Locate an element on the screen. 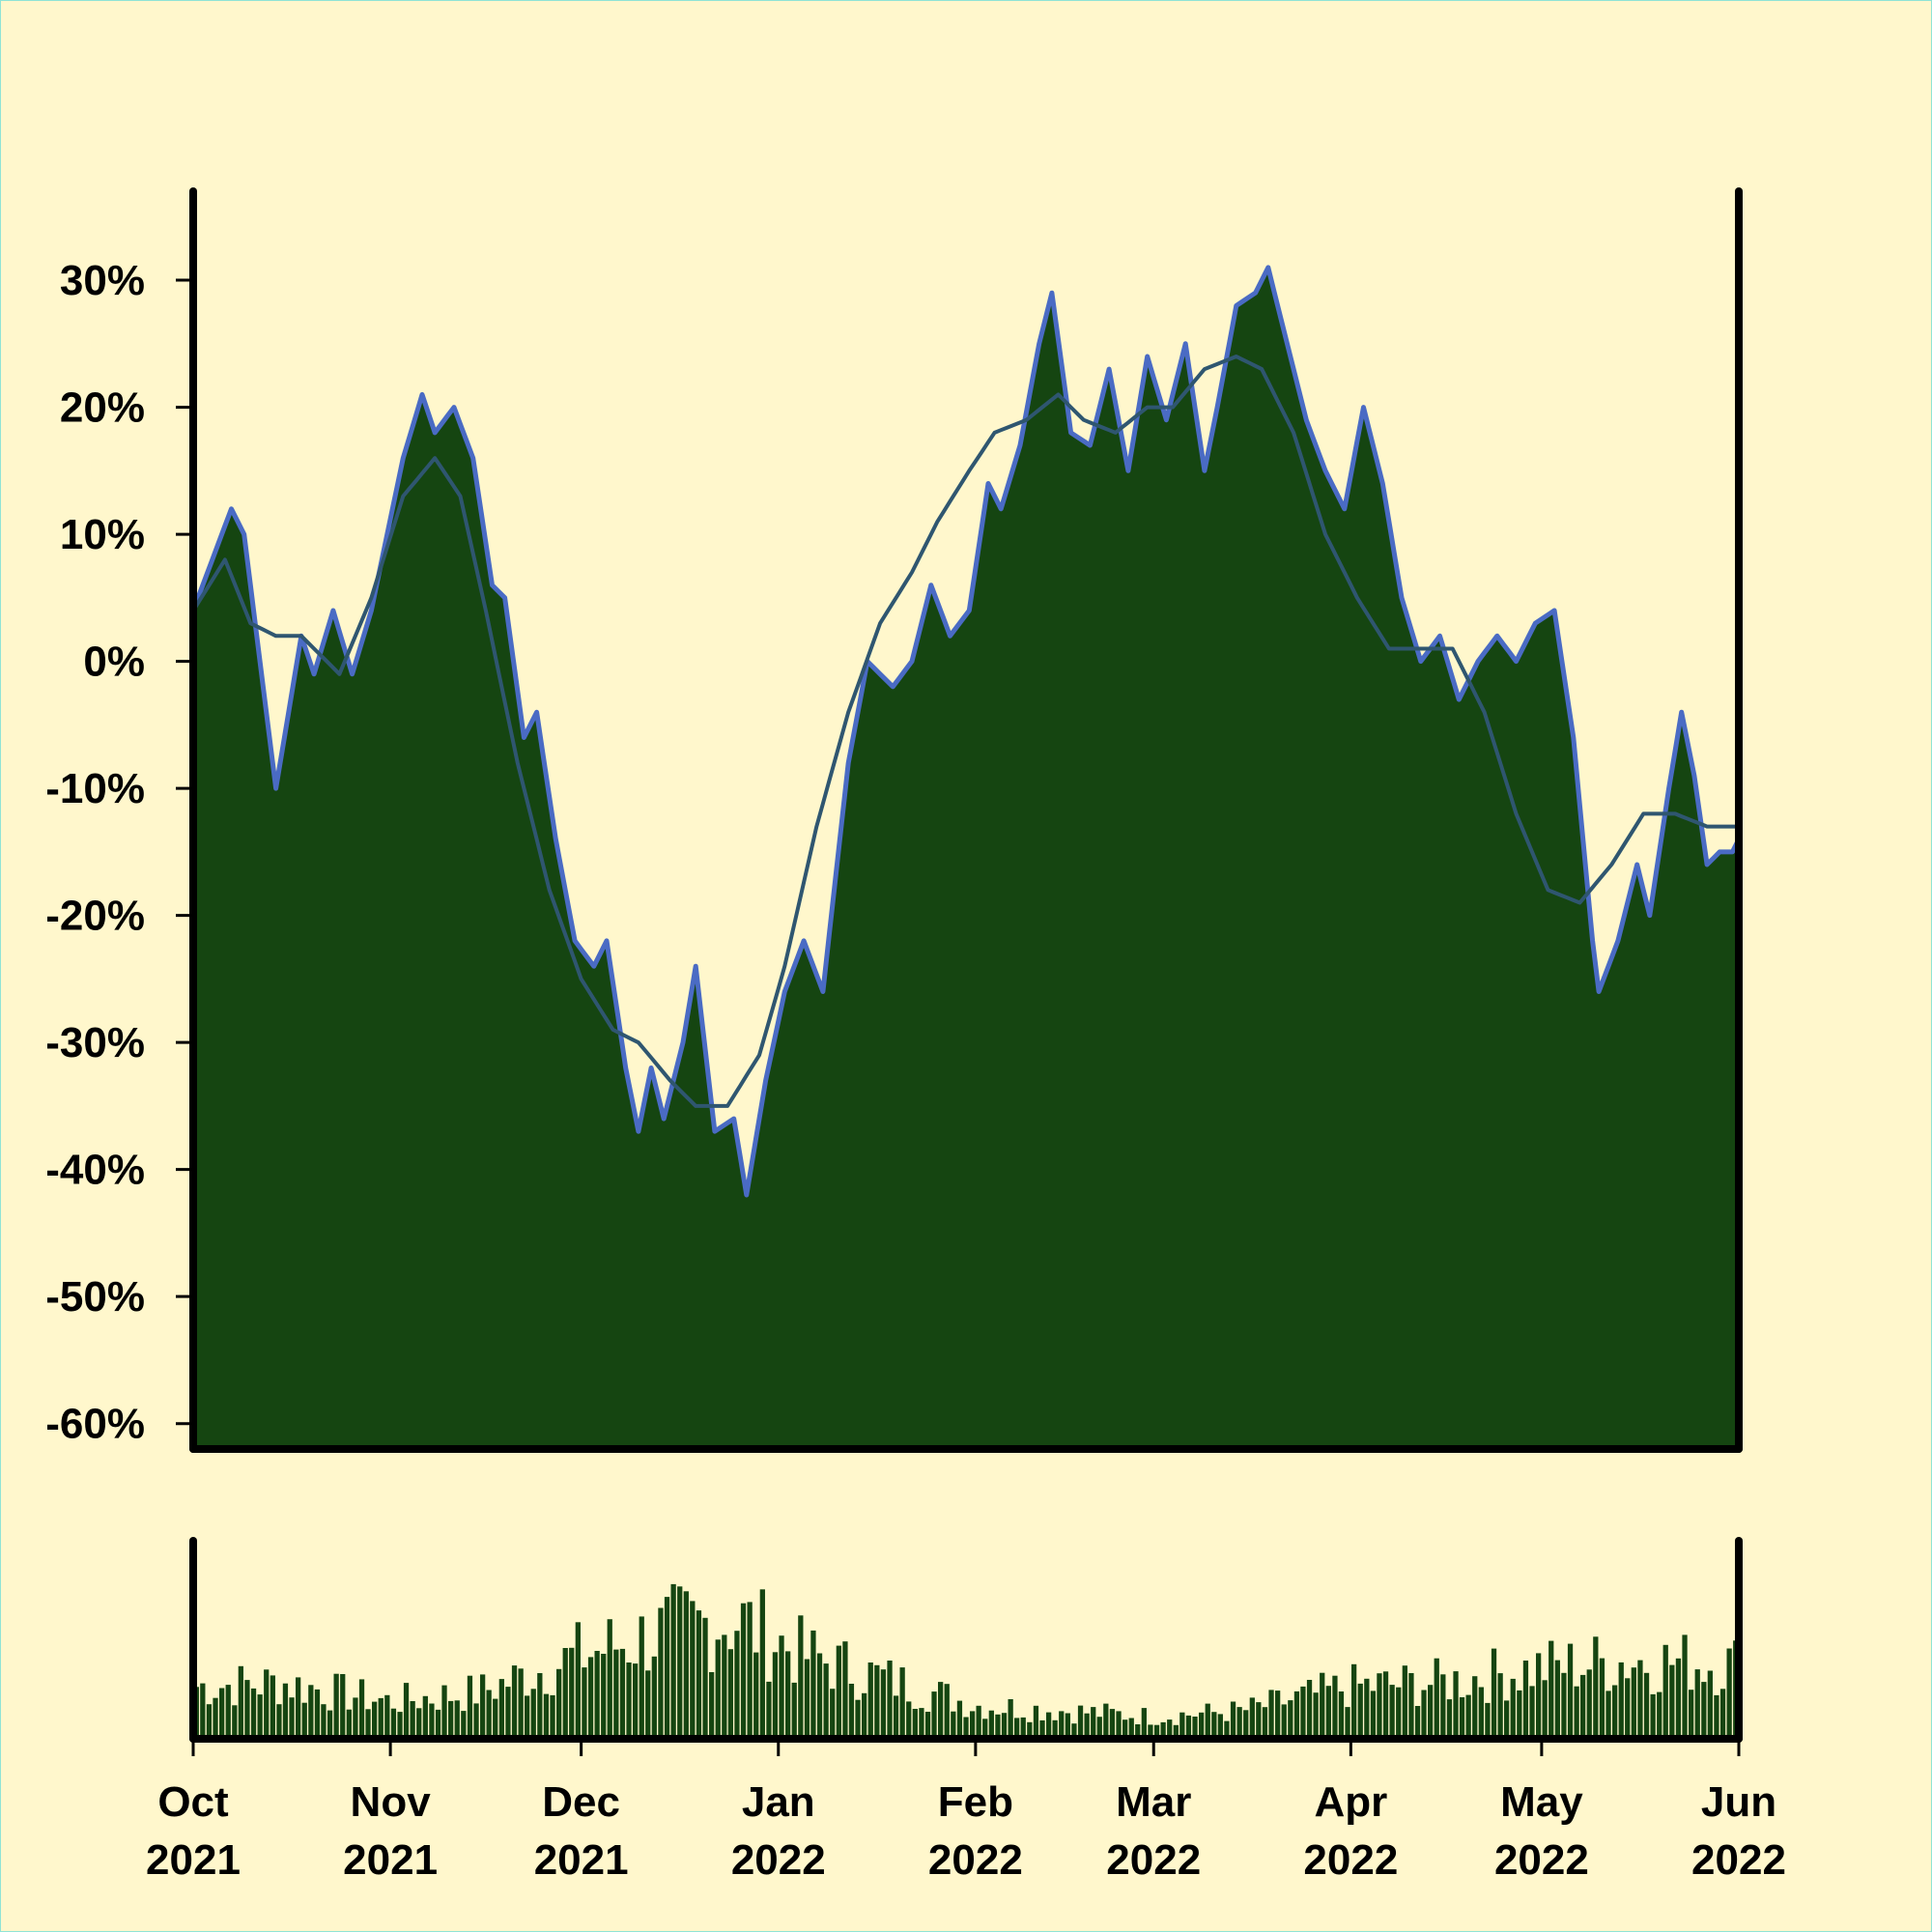 The width and height of the screenshot is (1932, 1932). x-tick-month: May is located at coordinates (1541, 1802).